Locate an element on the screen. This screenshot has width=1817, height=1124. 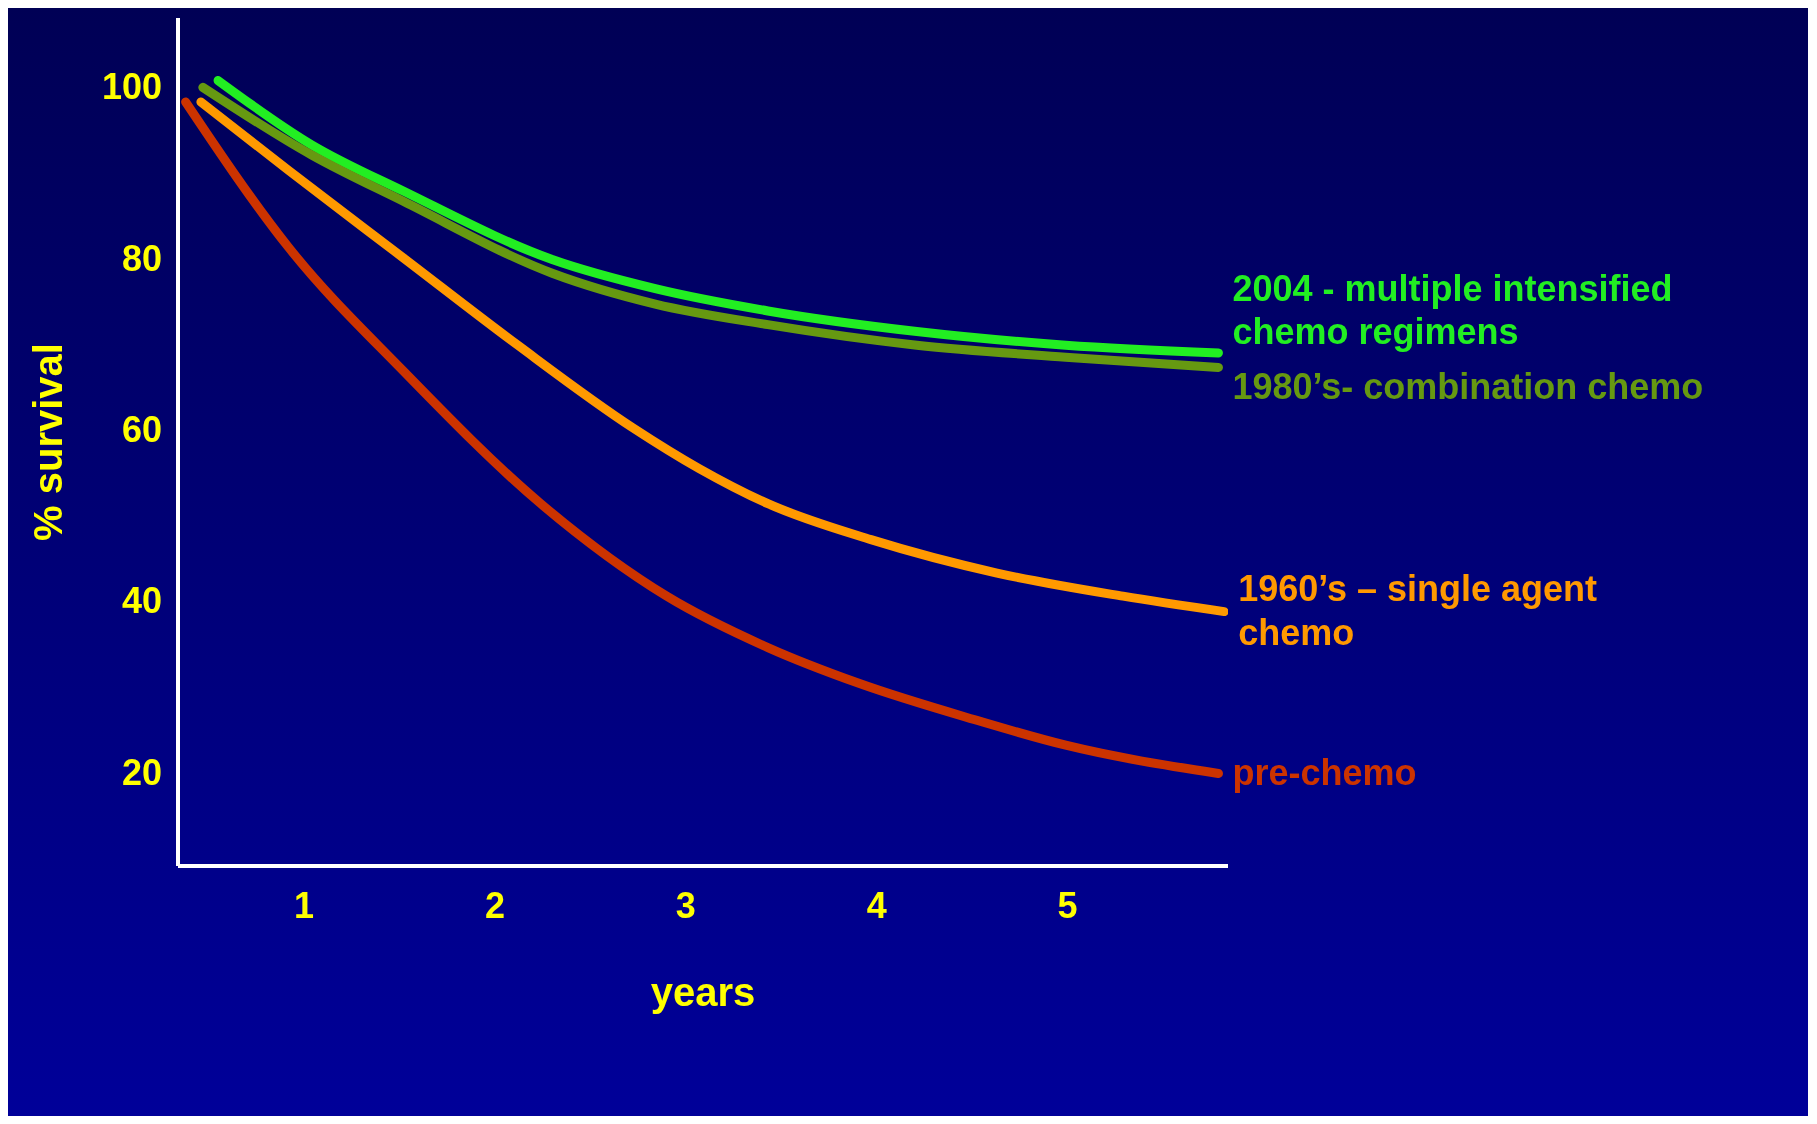
x-tick-label: 2 is located at coordinates (494, 905).